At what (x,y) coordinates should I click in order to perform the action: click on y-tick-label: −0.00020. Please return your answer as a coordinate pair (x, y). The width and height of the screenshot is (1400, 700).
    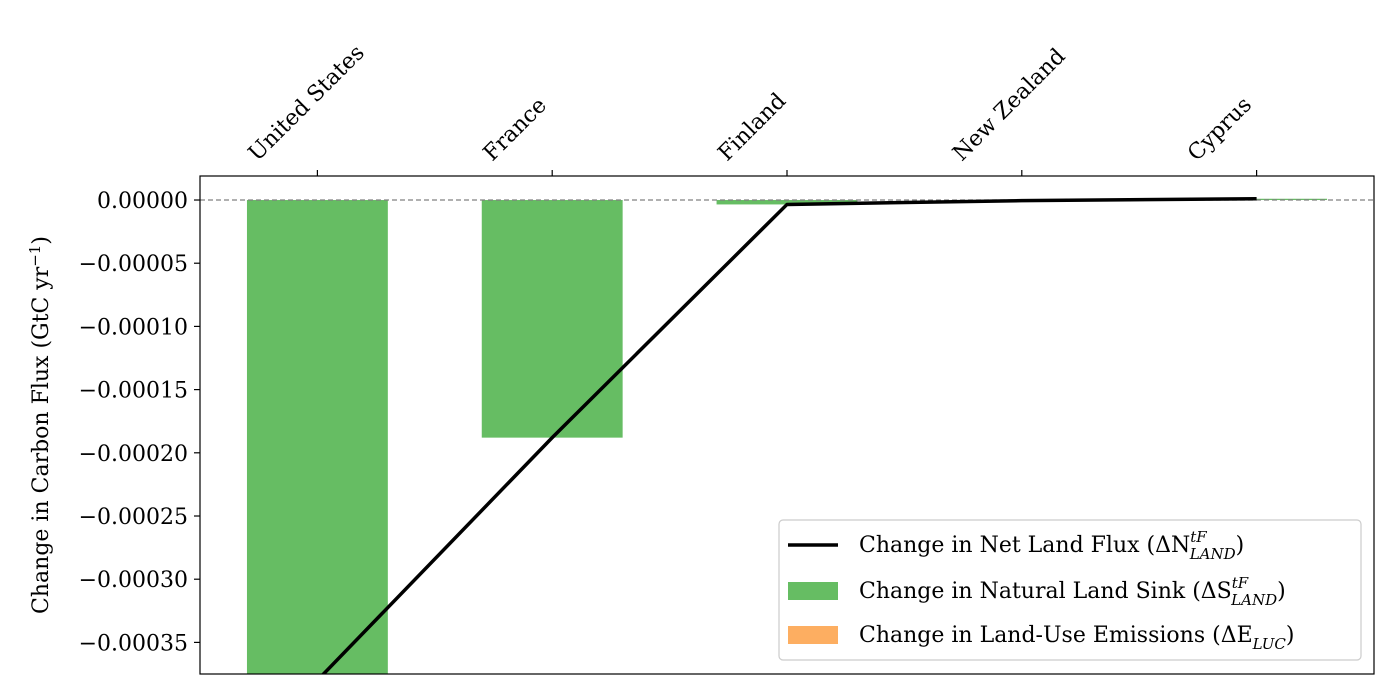
    Looking at the image, I should click on (133, 454).